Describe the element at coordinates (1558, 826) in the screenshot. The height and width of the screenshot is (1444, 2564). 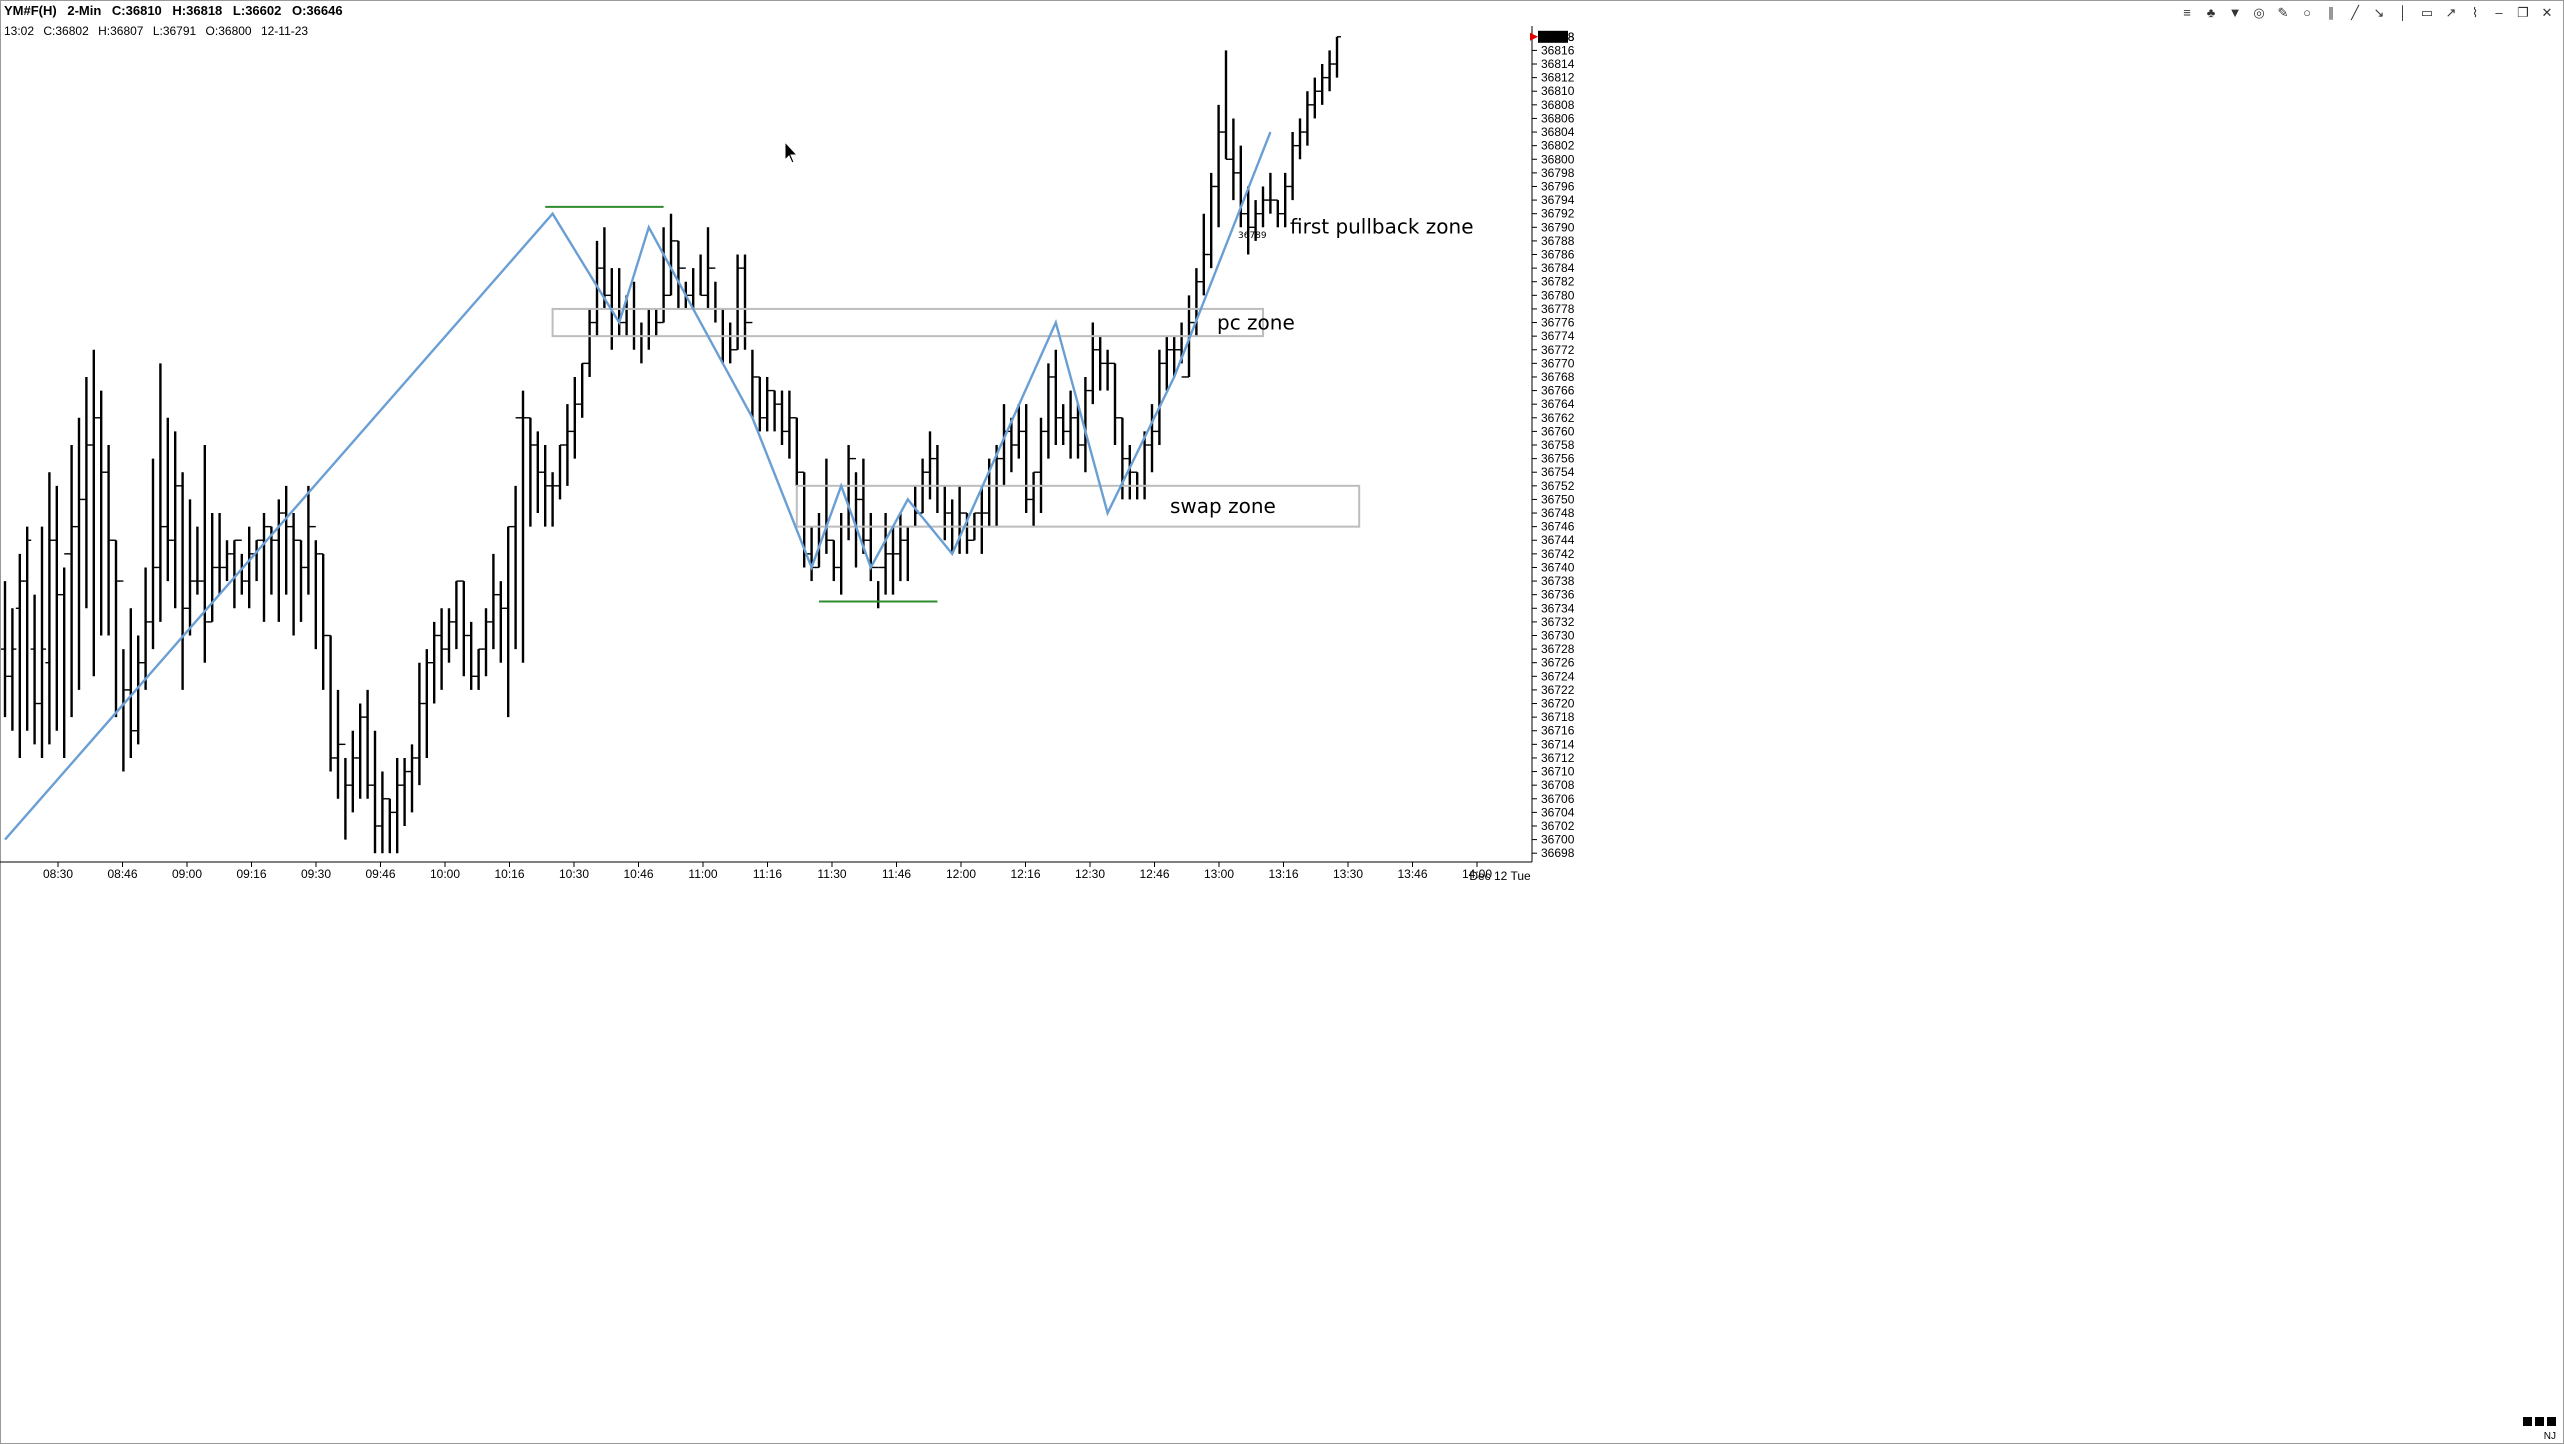
I see `price-tick-label: 36702` at that location.